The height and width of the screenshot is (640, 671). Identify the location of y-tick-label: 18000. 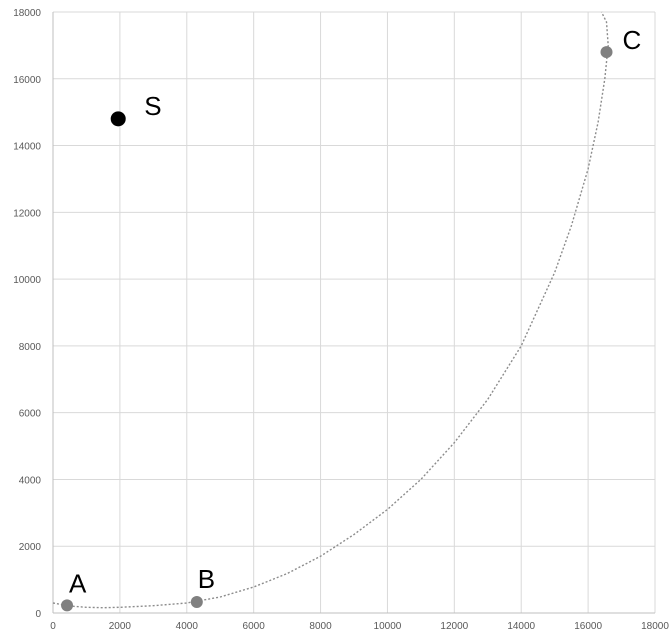
(27, 13).